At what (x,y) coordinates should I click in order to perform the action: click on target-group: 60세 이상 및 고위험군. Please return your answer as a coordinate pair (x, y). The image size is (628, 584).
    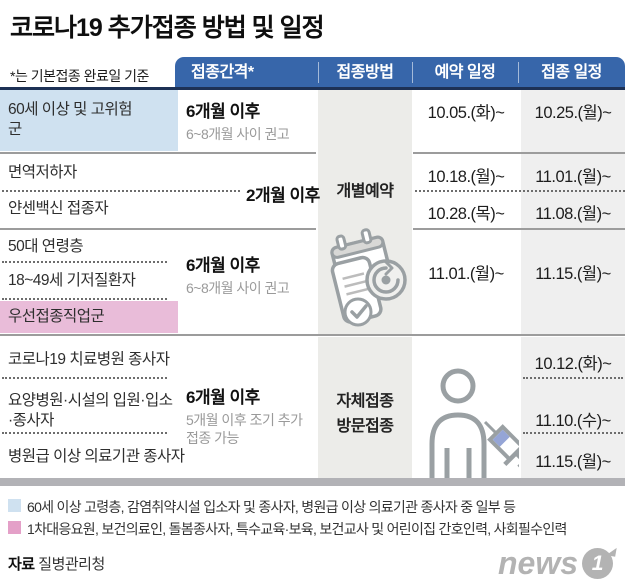
    Looking at the image, I should click on (70, 120).